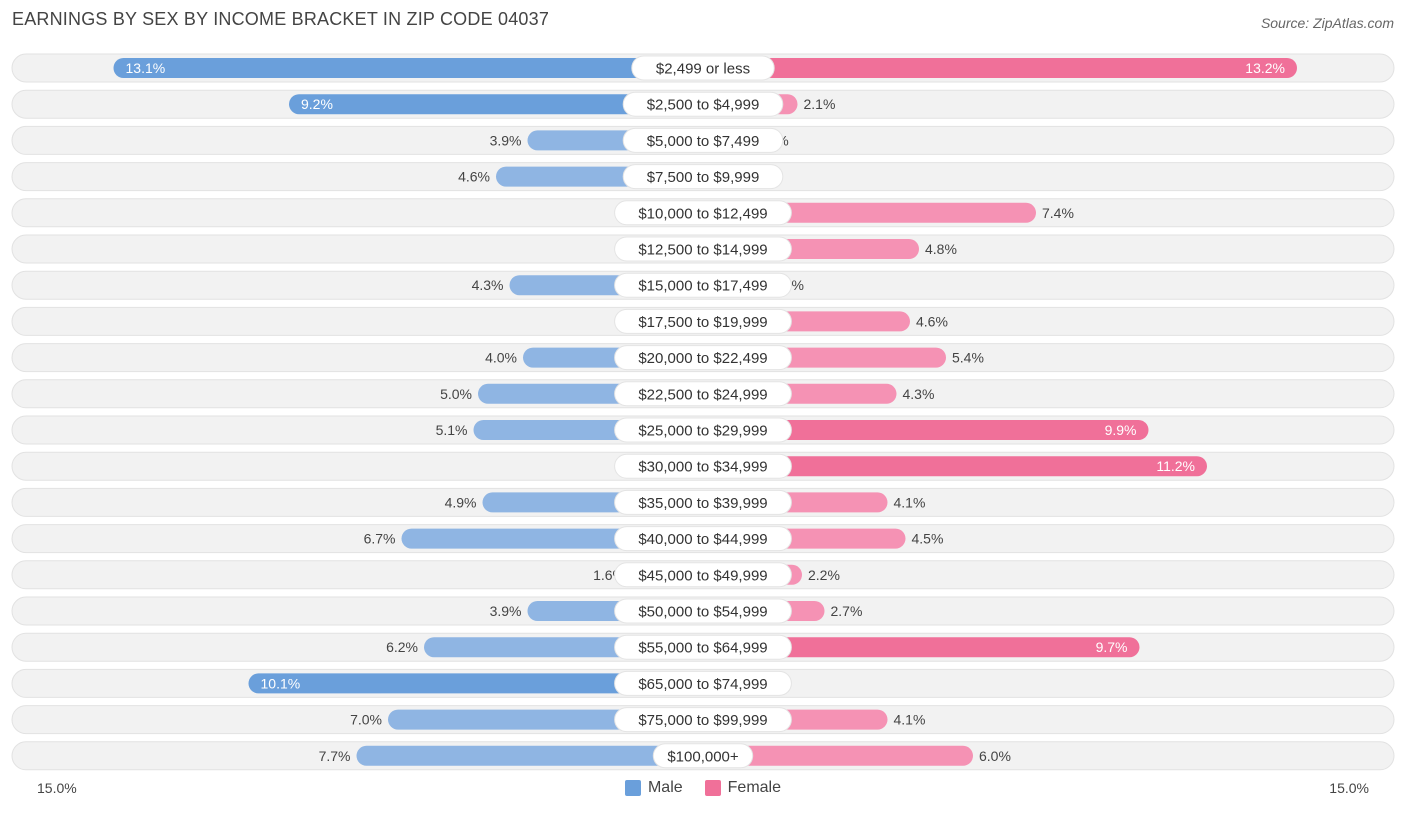  What do you see at coordinates (1121, 430) in the screenshot?
I see `female-value-label: 9.9%` at bounding box center [1121, 430].